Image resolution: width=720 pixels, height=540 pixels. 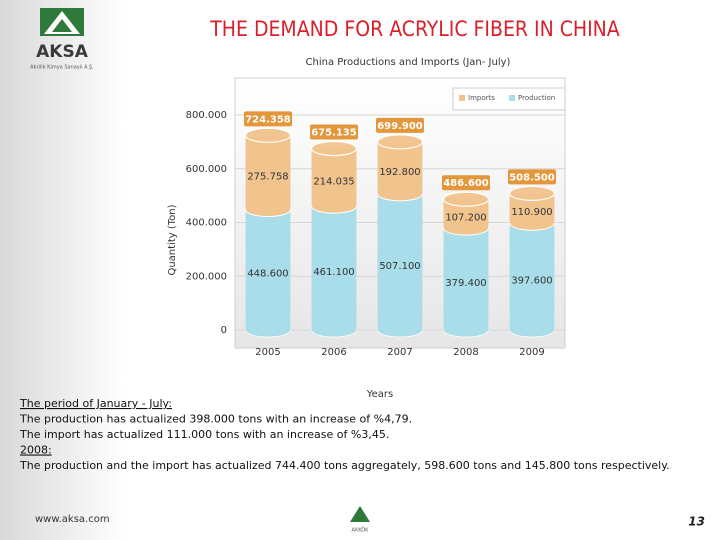 I want to click on data-label: 214.035, so click(x=333, y=181).